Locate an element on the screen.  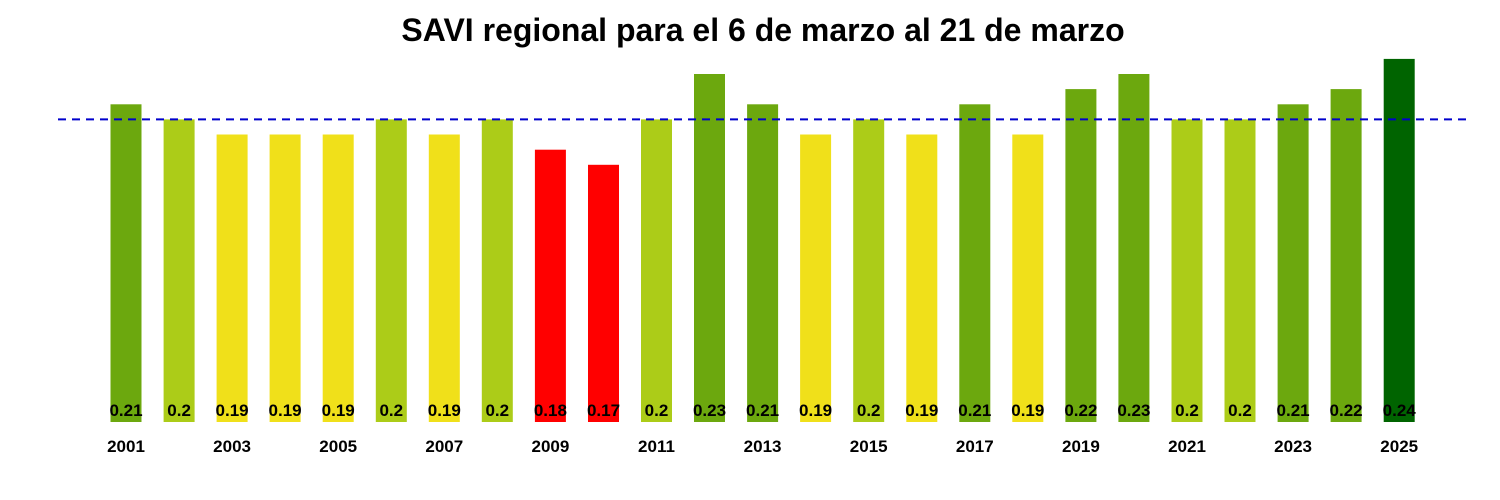
bar-2007 is located at coordinates (444, 278).